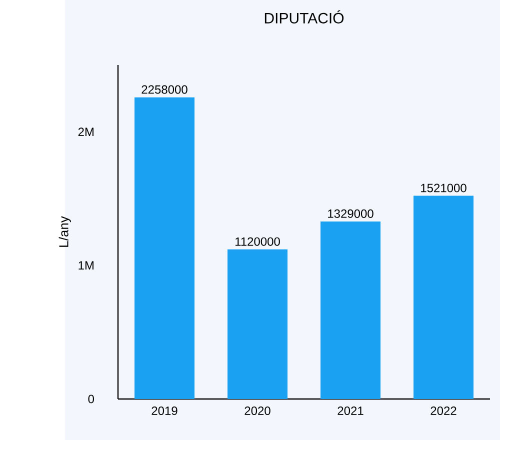 This screenshot has height=457, width=510. Describe the element at coordinates (86, 265) in the screenshot. I see `y-tick-label: 1M` at that location.